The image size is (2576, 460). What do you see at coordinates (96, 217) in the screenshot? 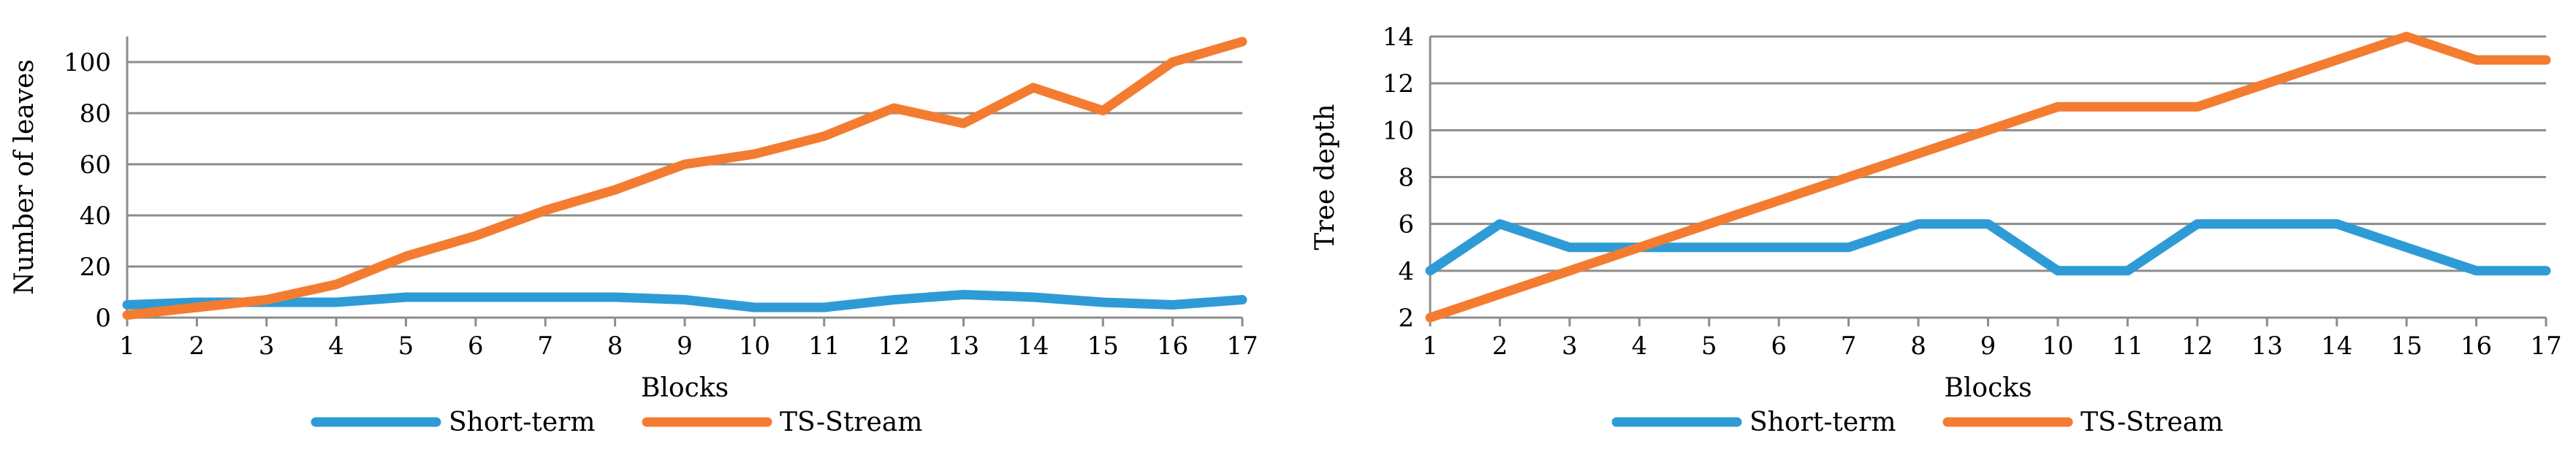
I see `y-tick-label: 40` at bounding box center [96, 217].